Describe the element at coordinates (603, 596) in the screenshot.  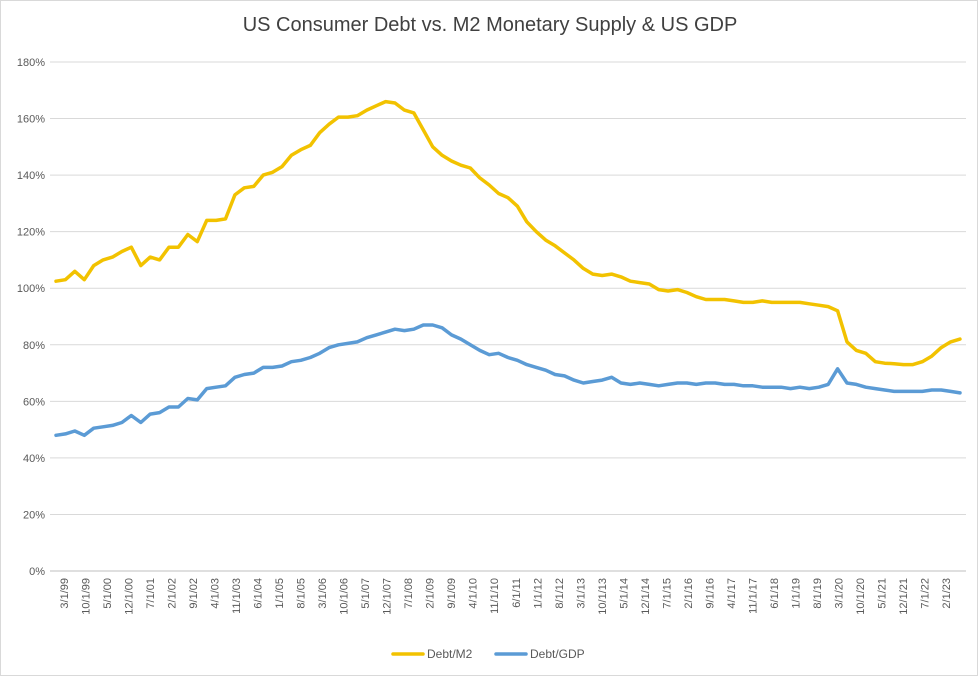
I see `x-tick-label: 10/1/13` at that location.